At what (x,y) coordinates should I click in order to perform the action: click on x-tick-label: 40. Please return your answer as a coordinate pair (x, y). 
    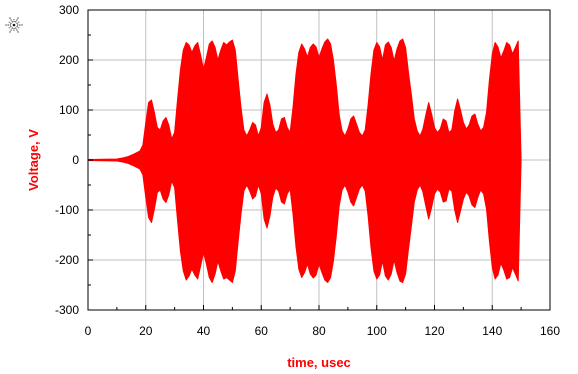
    Looking at the image, I should click on (204, 331).